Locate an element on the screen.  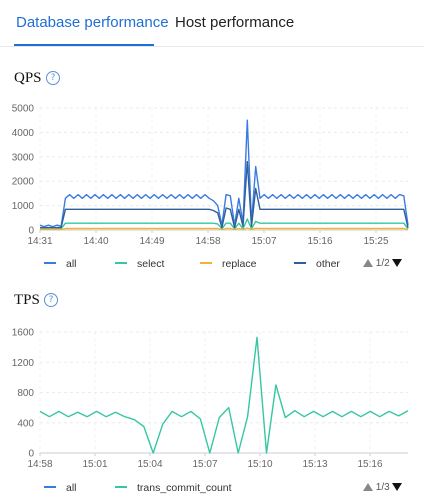
x-tick-label: 14:40 is located at coordinates (95, 241).